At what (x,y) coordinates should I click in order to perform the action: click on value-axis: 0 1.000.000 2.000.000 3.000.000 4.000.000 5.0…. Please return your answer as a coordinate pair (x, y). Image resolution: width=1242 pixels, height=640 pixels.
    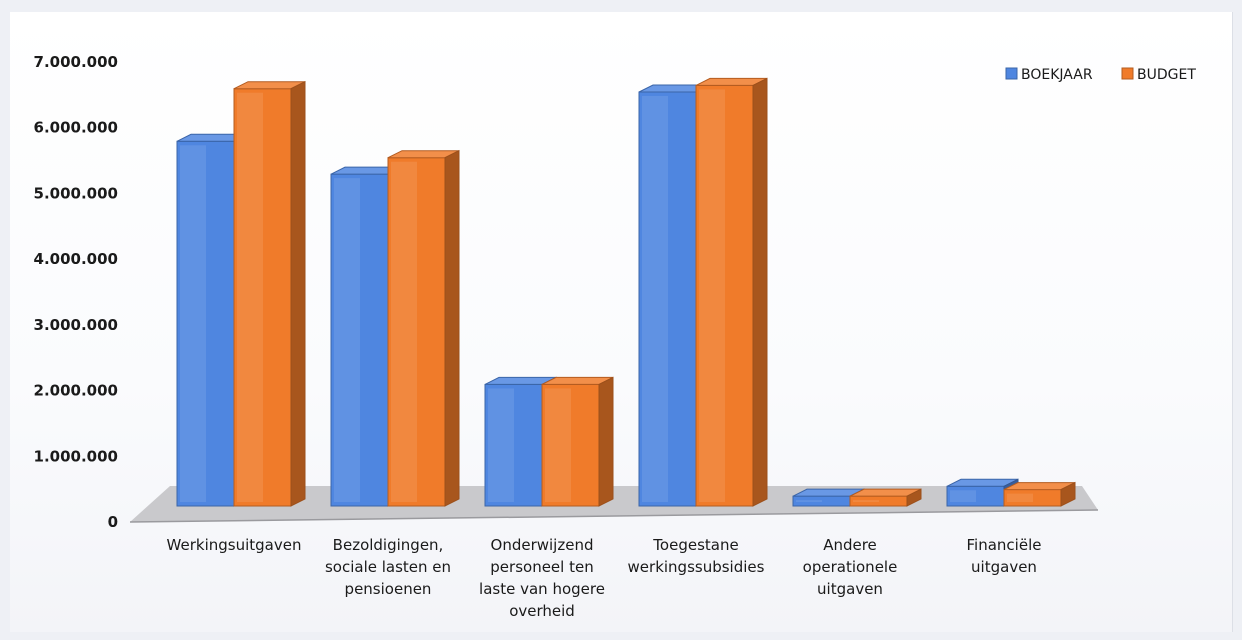
    Looking at the image, I should click on (76, 292).